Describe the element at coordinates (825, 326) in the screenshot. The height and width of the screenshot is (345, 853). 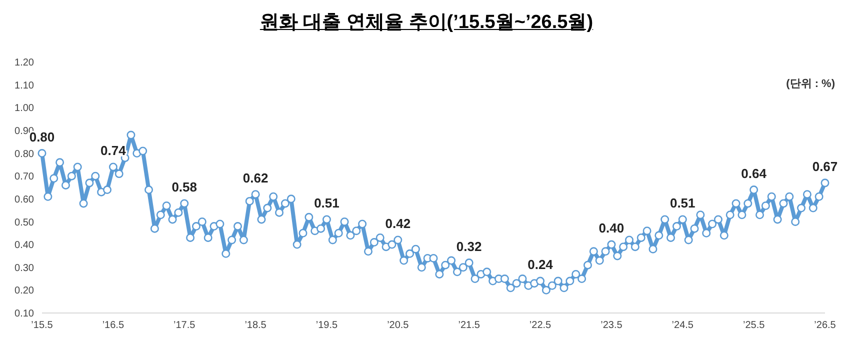
I see `x-tick-label: ’26.5` at that location.